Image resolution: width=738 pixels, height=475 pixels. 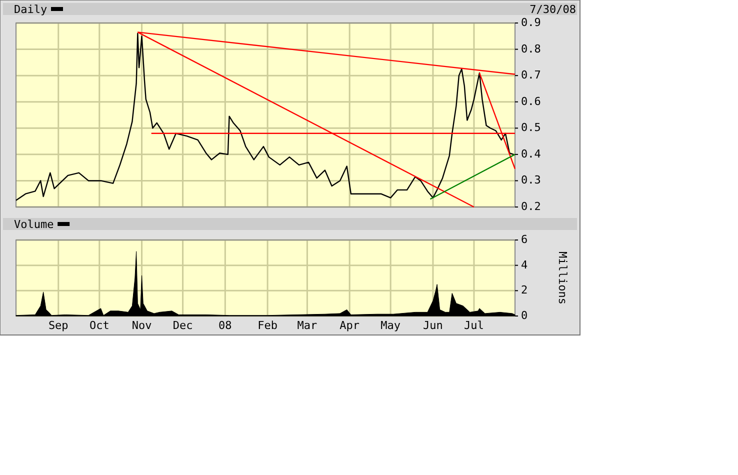 What do you see at coordinates (524, 239) in the screenshot?
I see `y-tick-label: 6` at bounding box center [524, 239].